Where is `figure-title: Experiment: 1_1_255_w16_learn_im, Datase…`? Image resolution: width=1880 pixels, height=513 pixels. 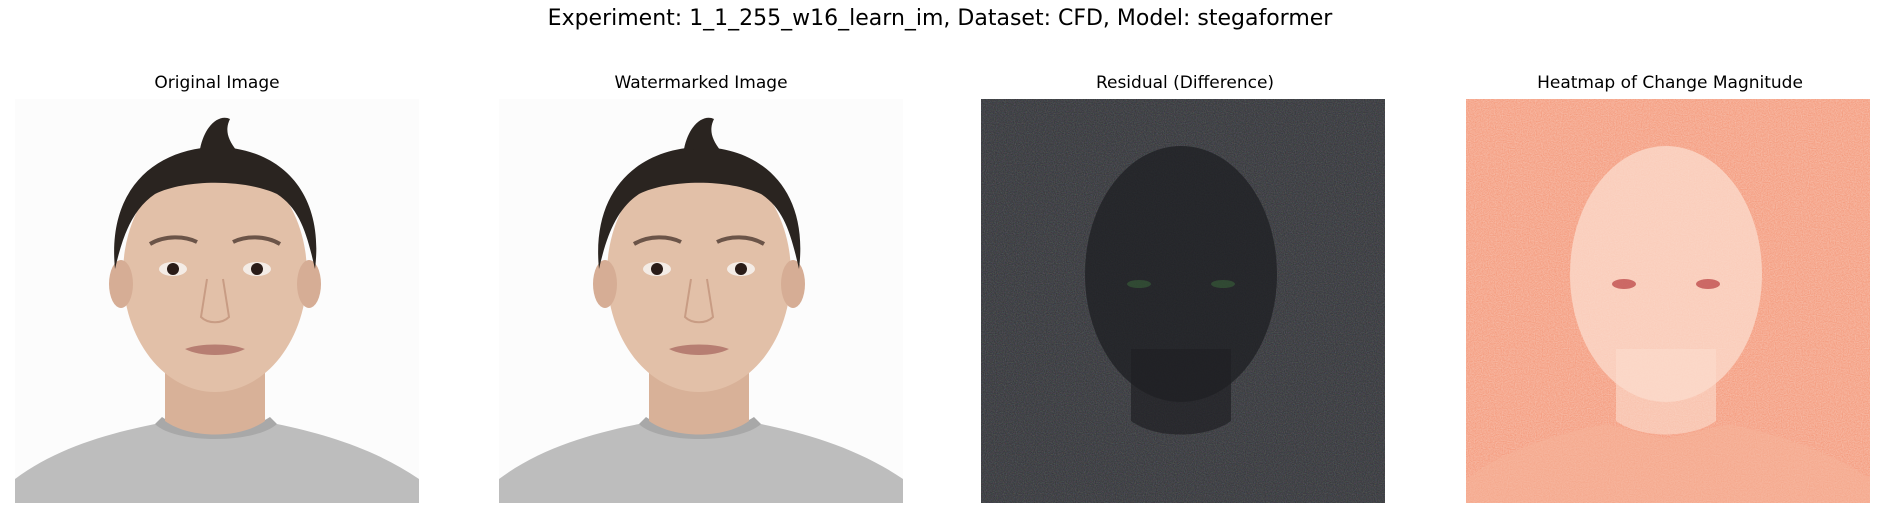 figure-title: Experiment: 1_1_255_w16_learn_im, Datase… is located at coordinates (940, 18).